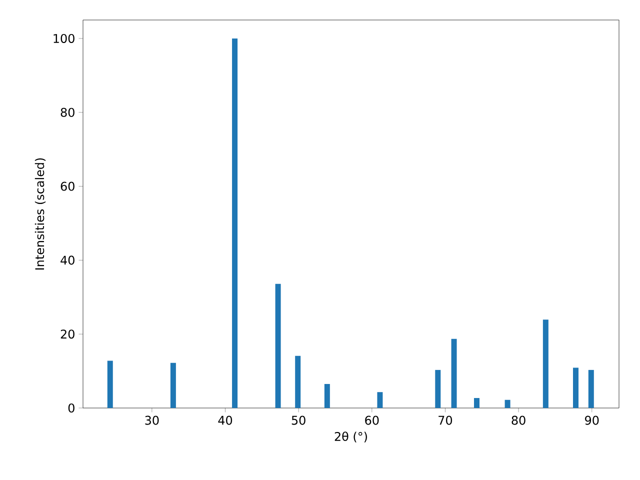  What do you see at coordinates (67, 112) in the screenshot?
I see `y-tick-label: 80` at bounding box center [67, 112].